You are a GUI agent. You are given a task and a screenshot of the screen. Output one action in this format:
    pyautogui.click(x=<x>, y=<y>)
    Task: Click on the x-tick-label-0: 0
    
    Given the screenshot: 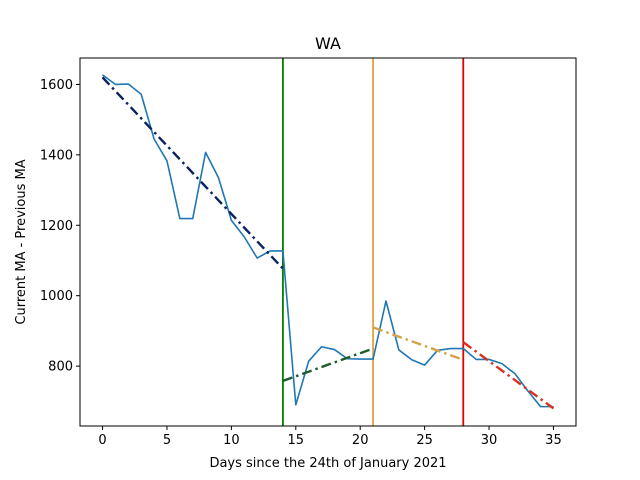 What is the action you would take?
    pyautogui.click(x=102, y=440)
    